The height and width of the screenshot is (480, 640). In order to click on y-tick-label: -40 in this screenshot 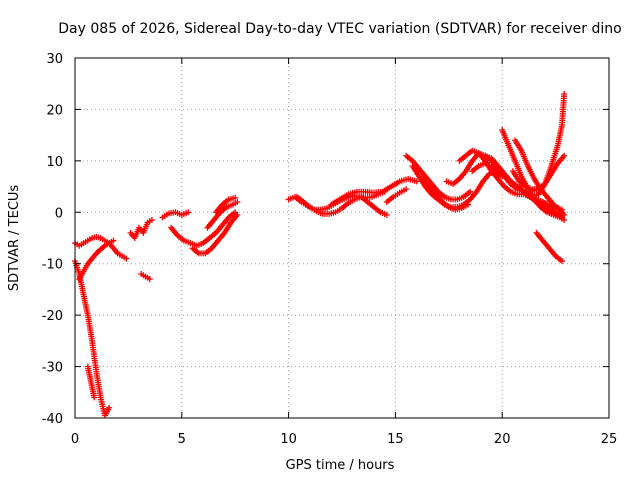, I will do `click(52, 419)`.